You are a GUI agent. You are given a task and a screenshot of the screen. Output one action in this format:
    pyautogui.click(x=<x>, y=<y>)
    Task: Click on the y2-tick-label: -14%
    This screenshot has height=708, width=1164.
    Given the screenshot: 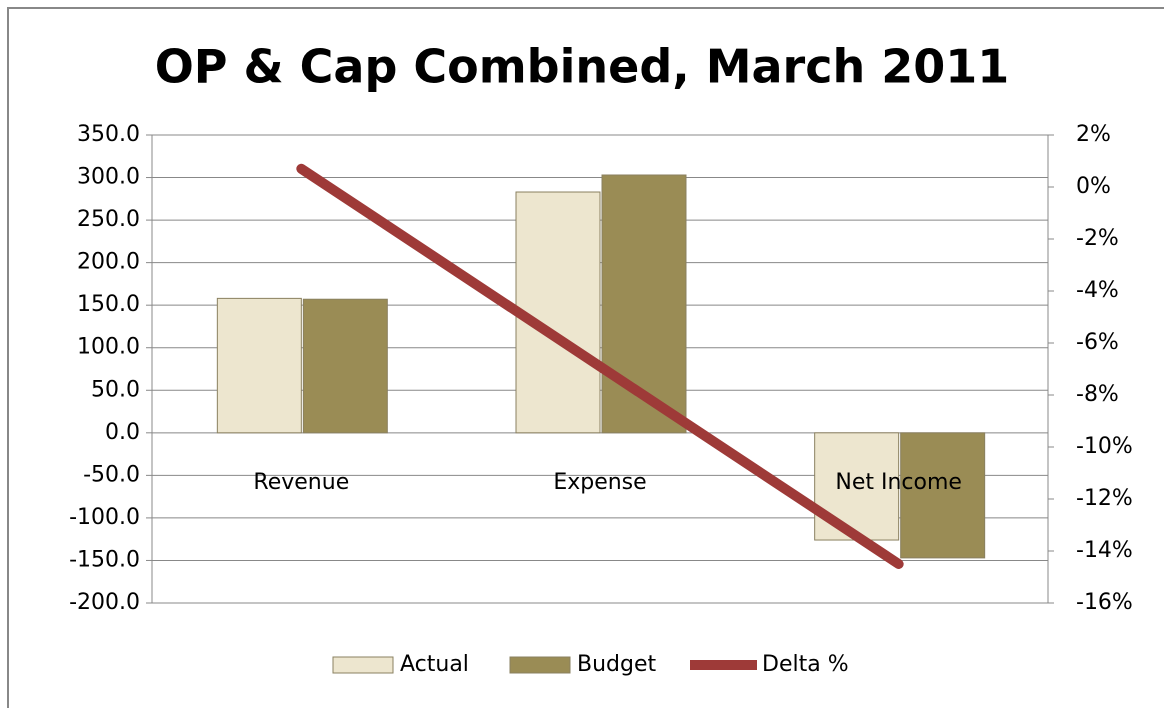 What is the action you would take?
    pyautogui.click(x=1104, y=550)
    